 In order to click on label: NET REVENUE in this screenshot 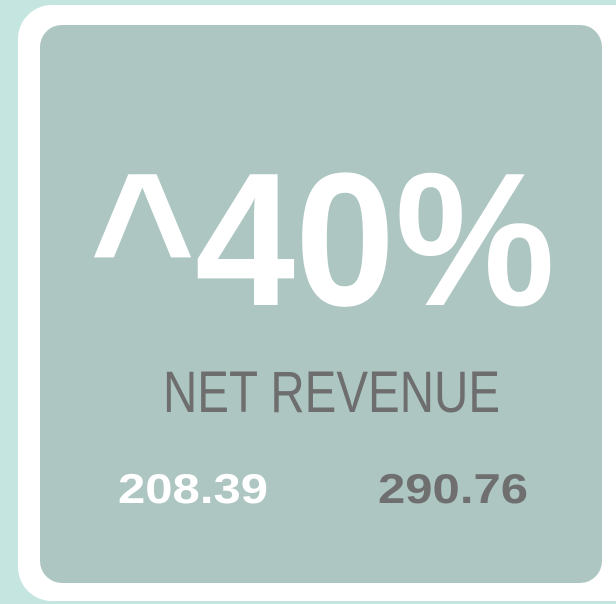, I will do `click(331, 392)`.